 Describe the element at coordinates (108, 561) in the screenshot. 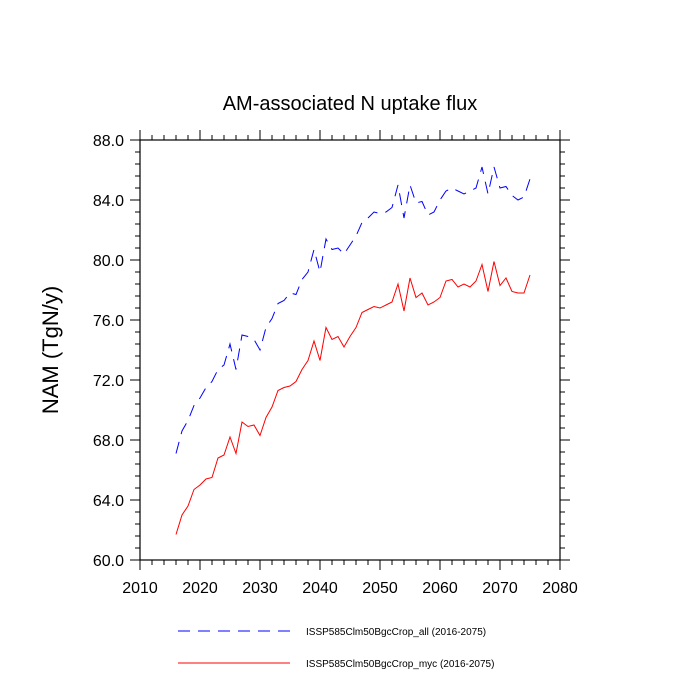

I see `y-tick-label: 60.0` at that location.